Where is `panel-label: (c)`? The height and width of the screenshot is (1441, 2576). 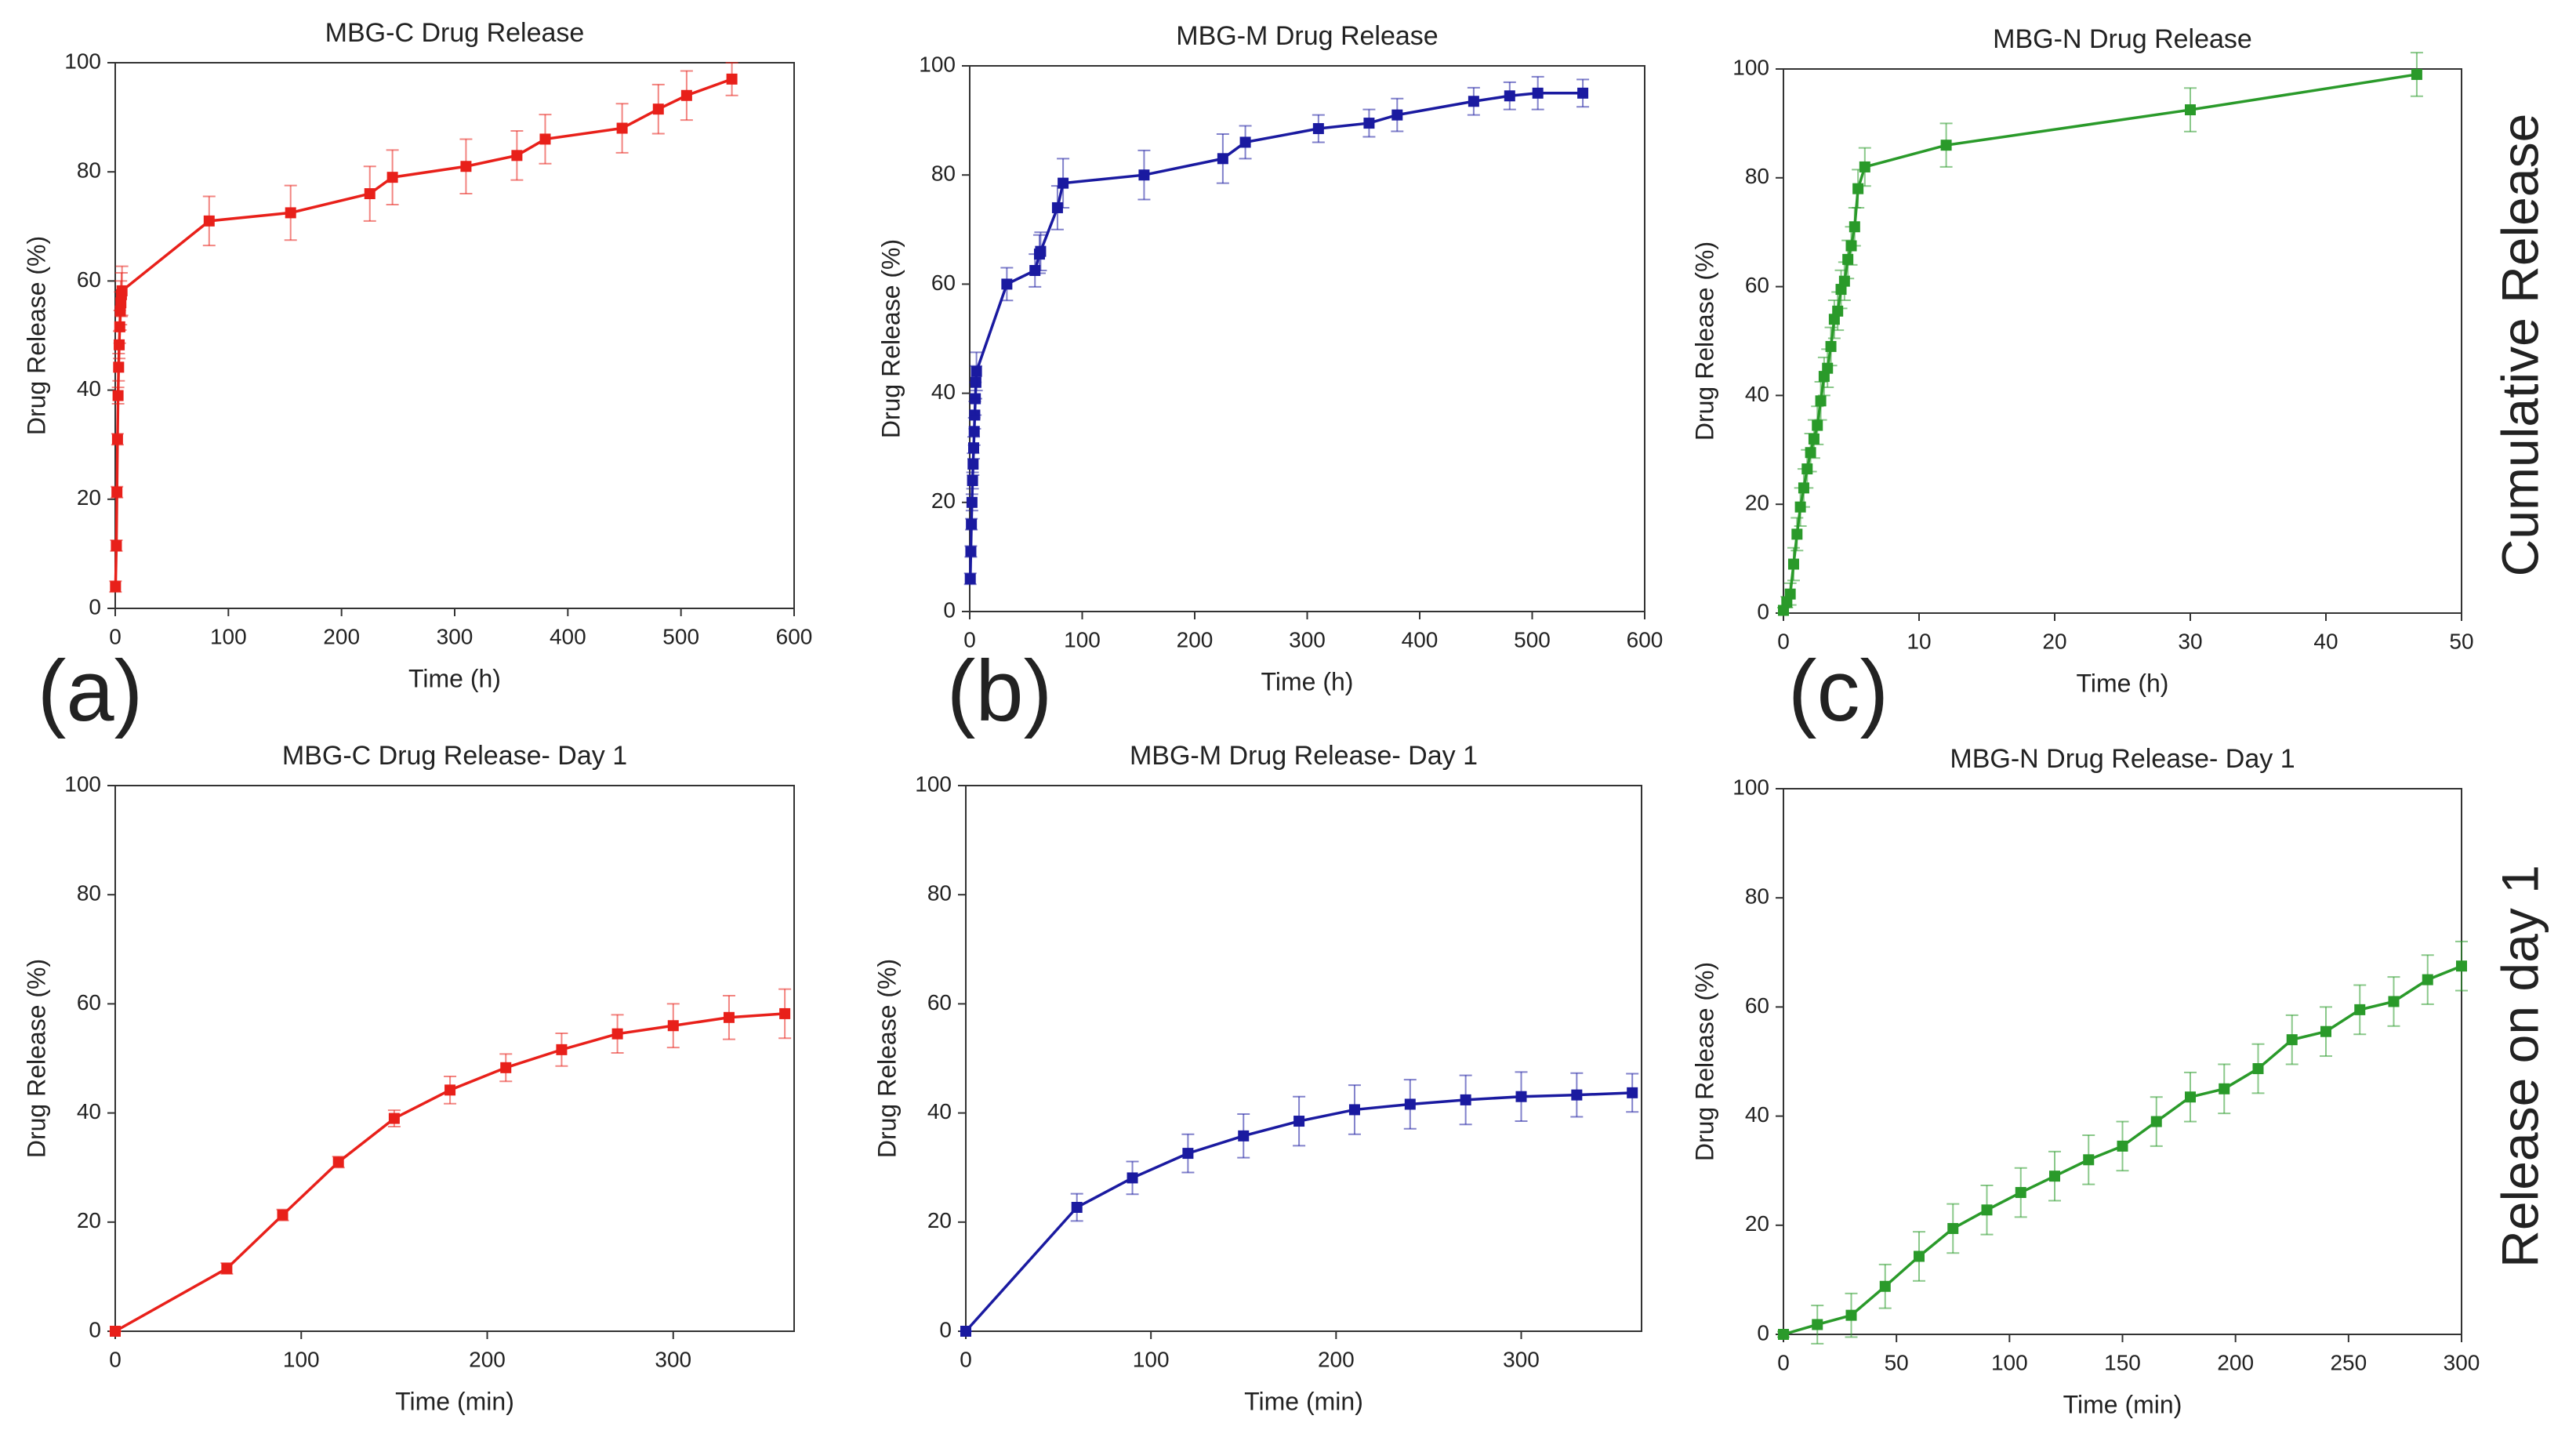
panel-label: (c) is located at coordinates (1838, 691).